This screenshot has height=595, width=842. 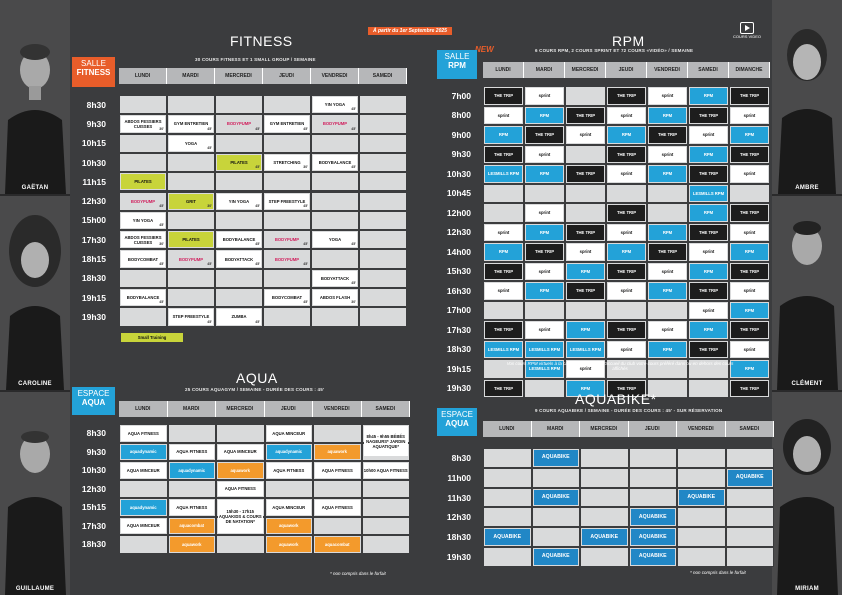 I want to click on class-event: BODYATTACK 45', so click(x=239, y=259).